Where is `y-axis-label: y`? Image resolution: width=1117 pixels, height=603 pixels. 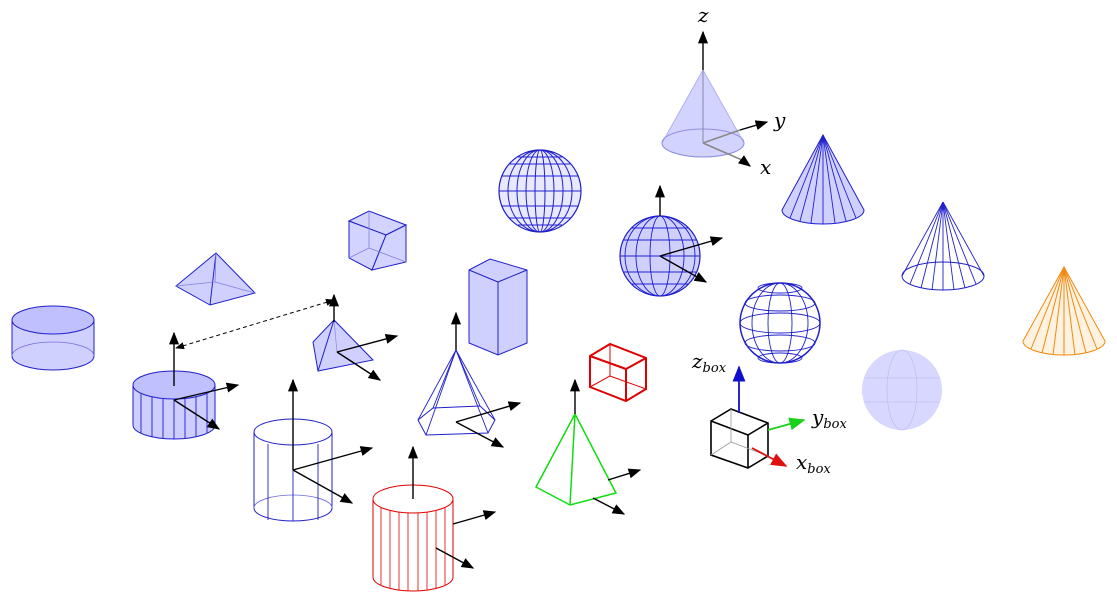 y-axis-label: y is located at coordinates (779, 120).